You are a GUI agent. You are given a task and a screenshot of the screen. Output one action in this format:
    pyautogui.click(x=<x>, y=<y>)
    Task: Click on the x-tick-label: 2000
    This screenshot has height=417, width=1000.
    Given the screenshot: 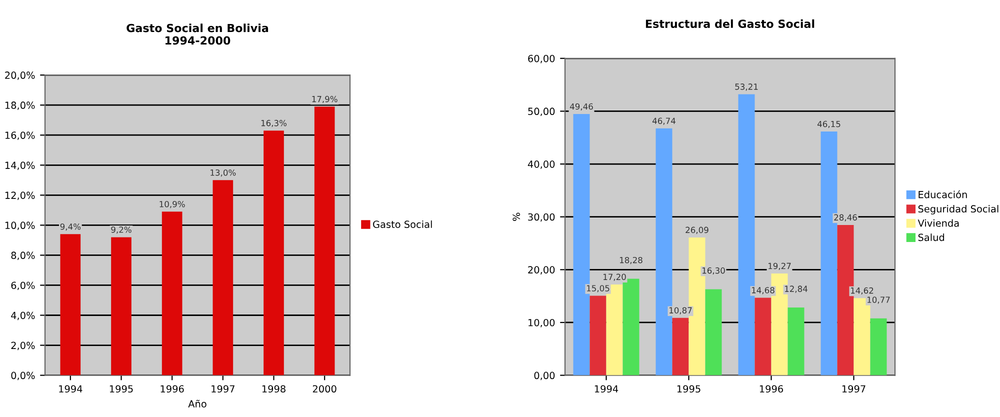 What is the action you would take?
    pyautogui.click(x=324, y=389)
    